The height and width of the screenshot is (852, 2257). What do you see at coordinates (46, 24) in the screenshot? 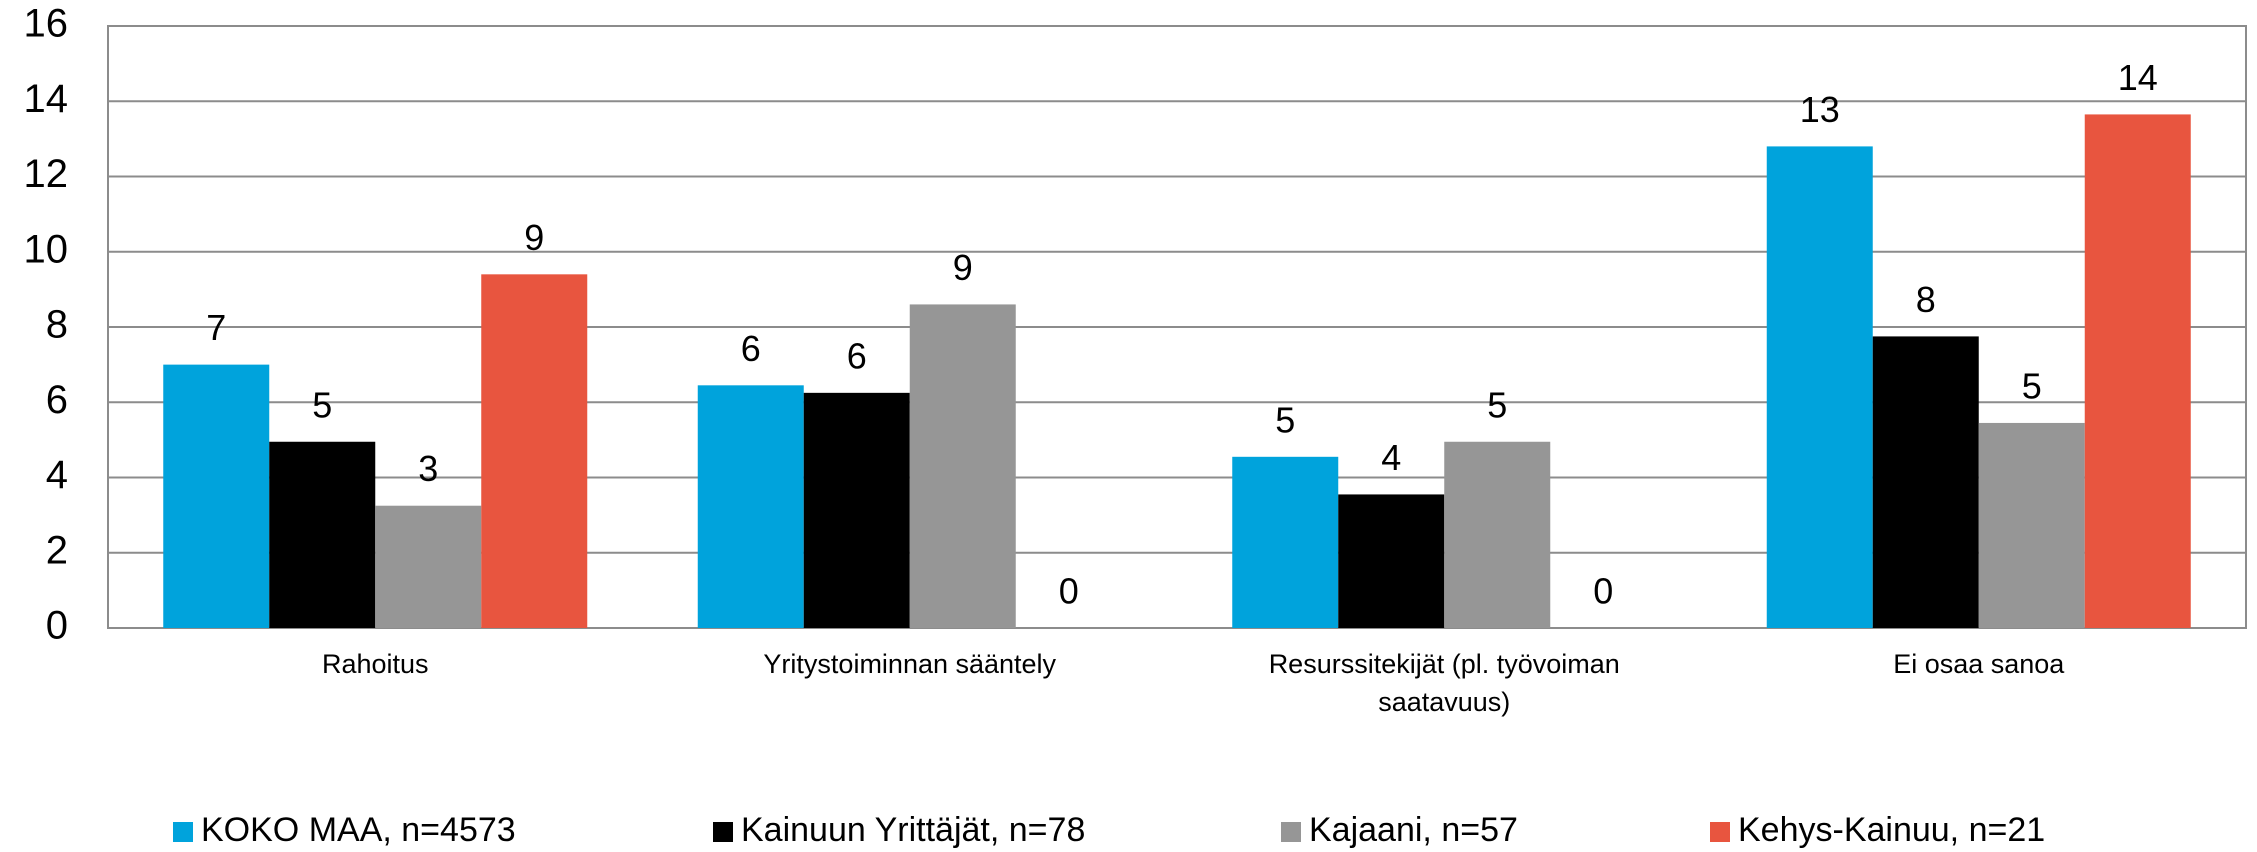
I see `y-tick-label: 16` at bounding box center [46, 24].